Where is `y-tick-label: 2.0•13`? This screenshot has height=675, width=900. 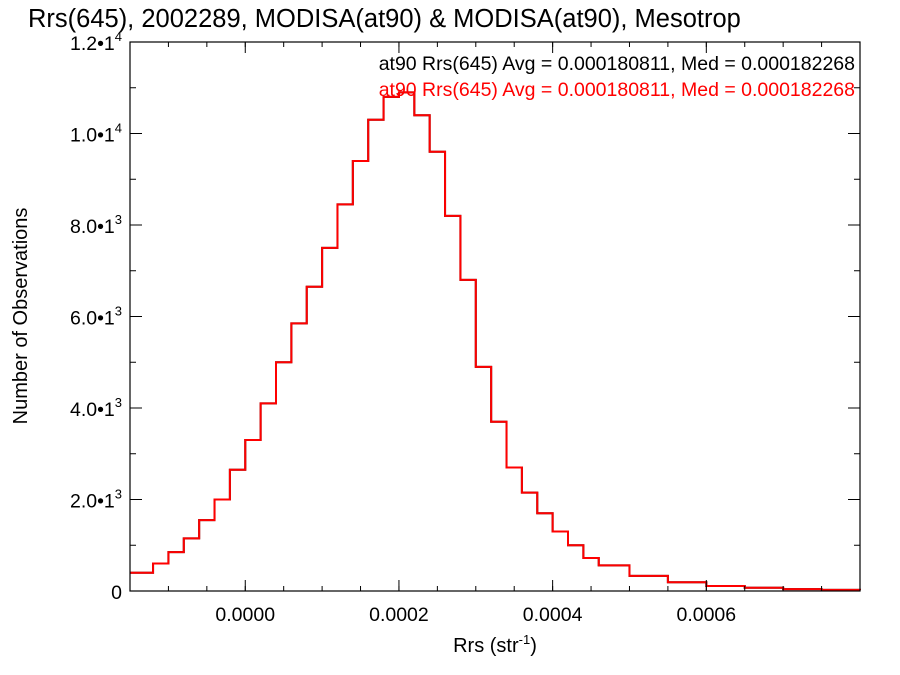 y-tick-label: 2.0•13 is located at coordinates (96, 500).